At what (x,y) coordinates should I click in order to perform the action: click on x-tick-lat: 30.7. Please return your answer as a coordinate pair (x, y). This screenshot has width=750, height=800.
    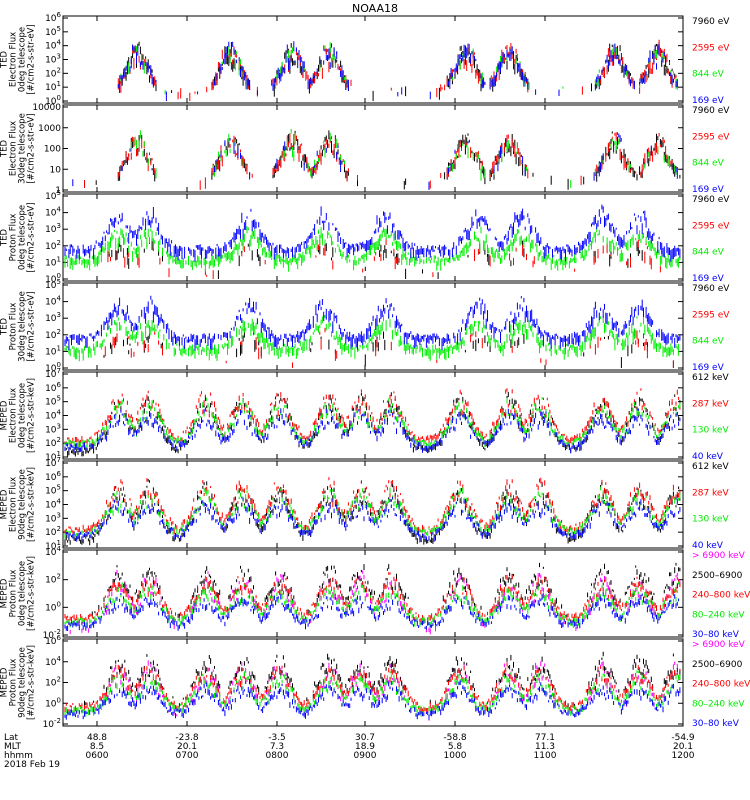
    Looking at the image, I should click on (365, 738).